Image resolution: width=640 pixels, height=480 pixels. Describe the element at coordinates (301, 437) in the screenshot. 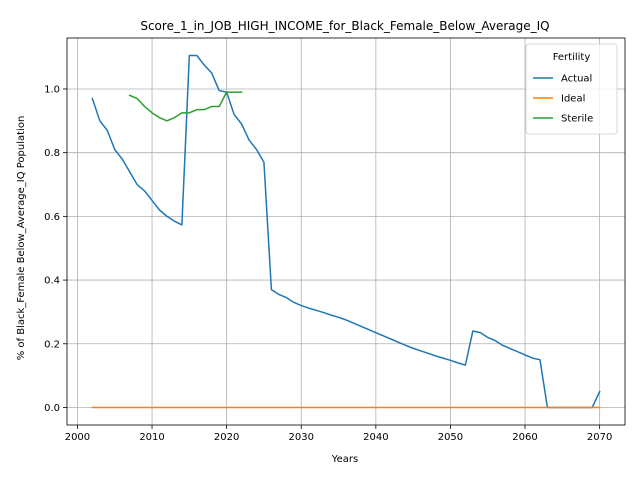

I see `x-tick-label: 2030` at that location.